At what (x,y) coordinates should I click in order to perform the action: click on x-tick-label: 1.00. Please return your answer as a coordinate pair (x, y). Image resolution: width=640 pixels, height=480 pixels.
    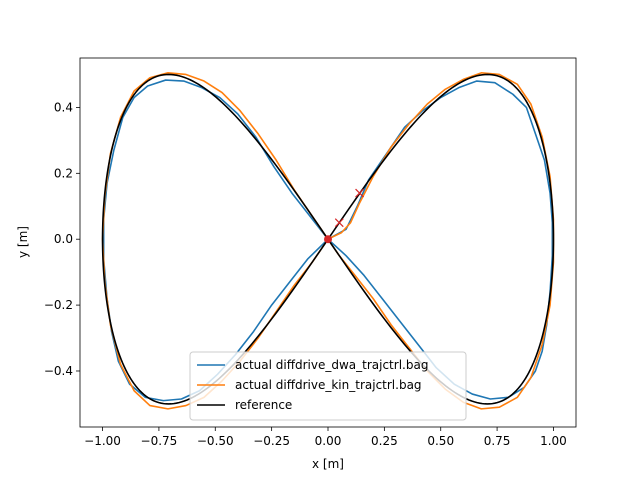
    Looking at the image, I should click on (553, 441).